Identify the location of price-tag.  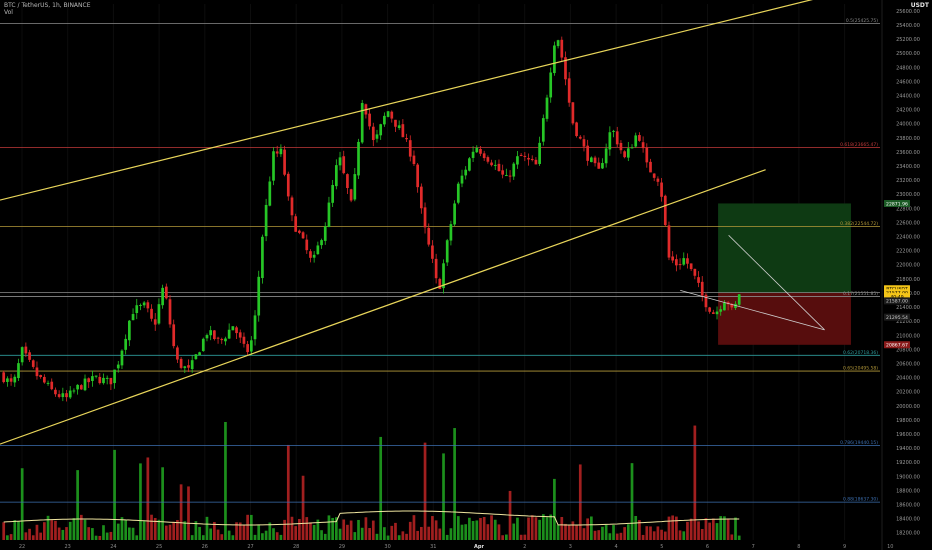
(897, 301).